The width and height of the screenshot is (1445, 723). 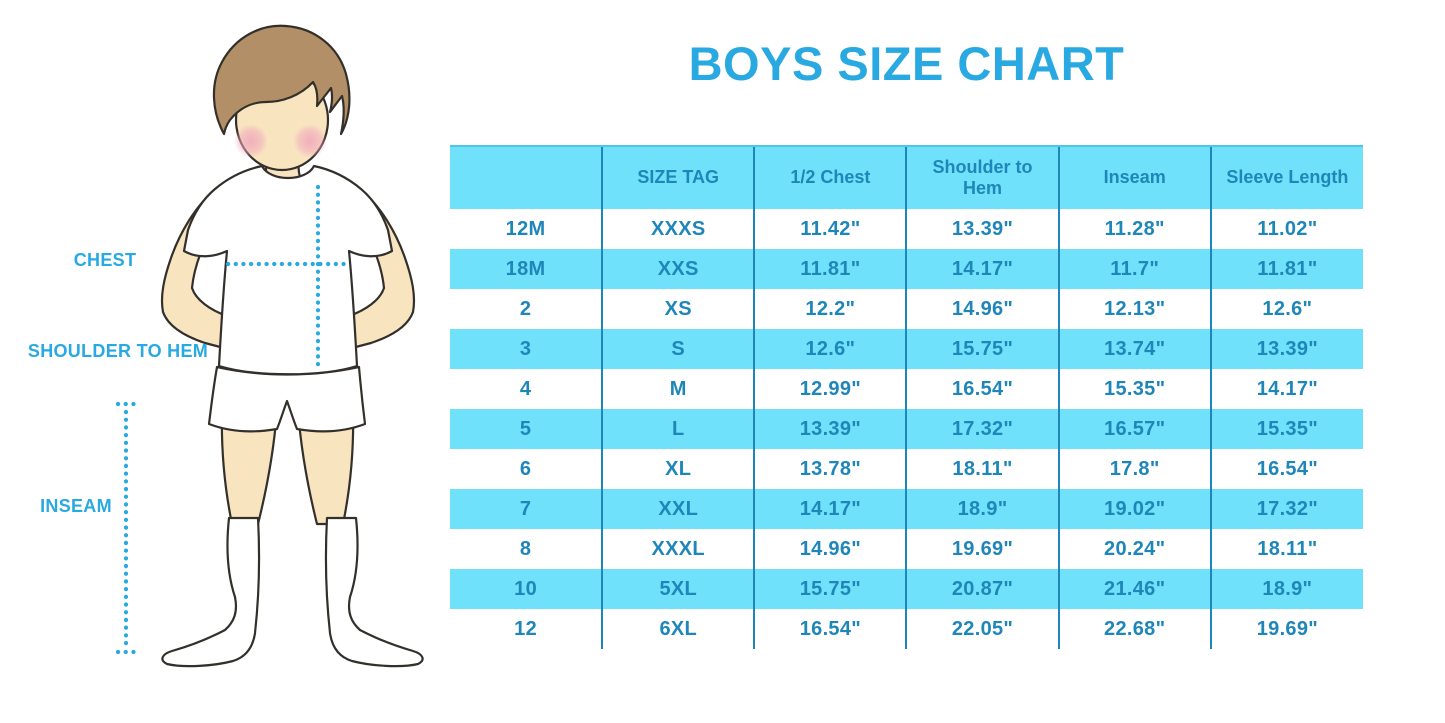 I want to click on size-cell: 8, so click(x=525, y=548).